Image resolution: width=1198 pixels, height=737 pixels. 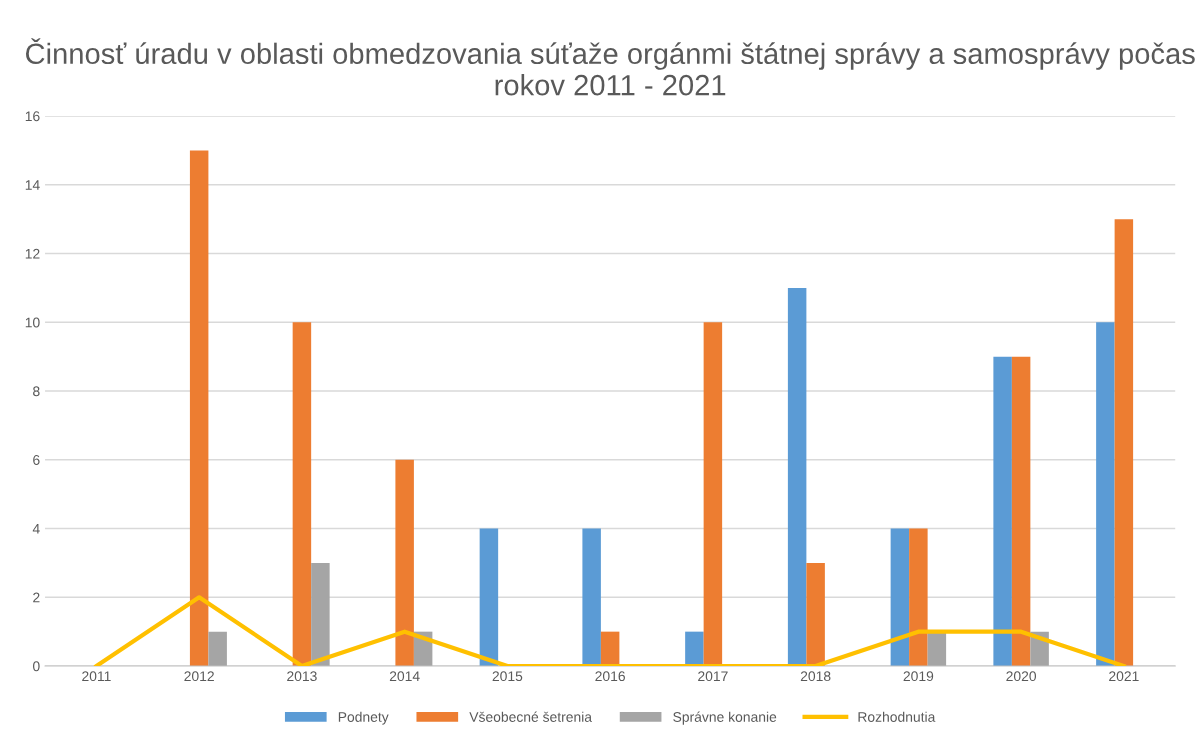 What do you see at coordinates (363, 718) in the screenshot?
I see `legend-label: Podnety` at bounding box center [363, 718].